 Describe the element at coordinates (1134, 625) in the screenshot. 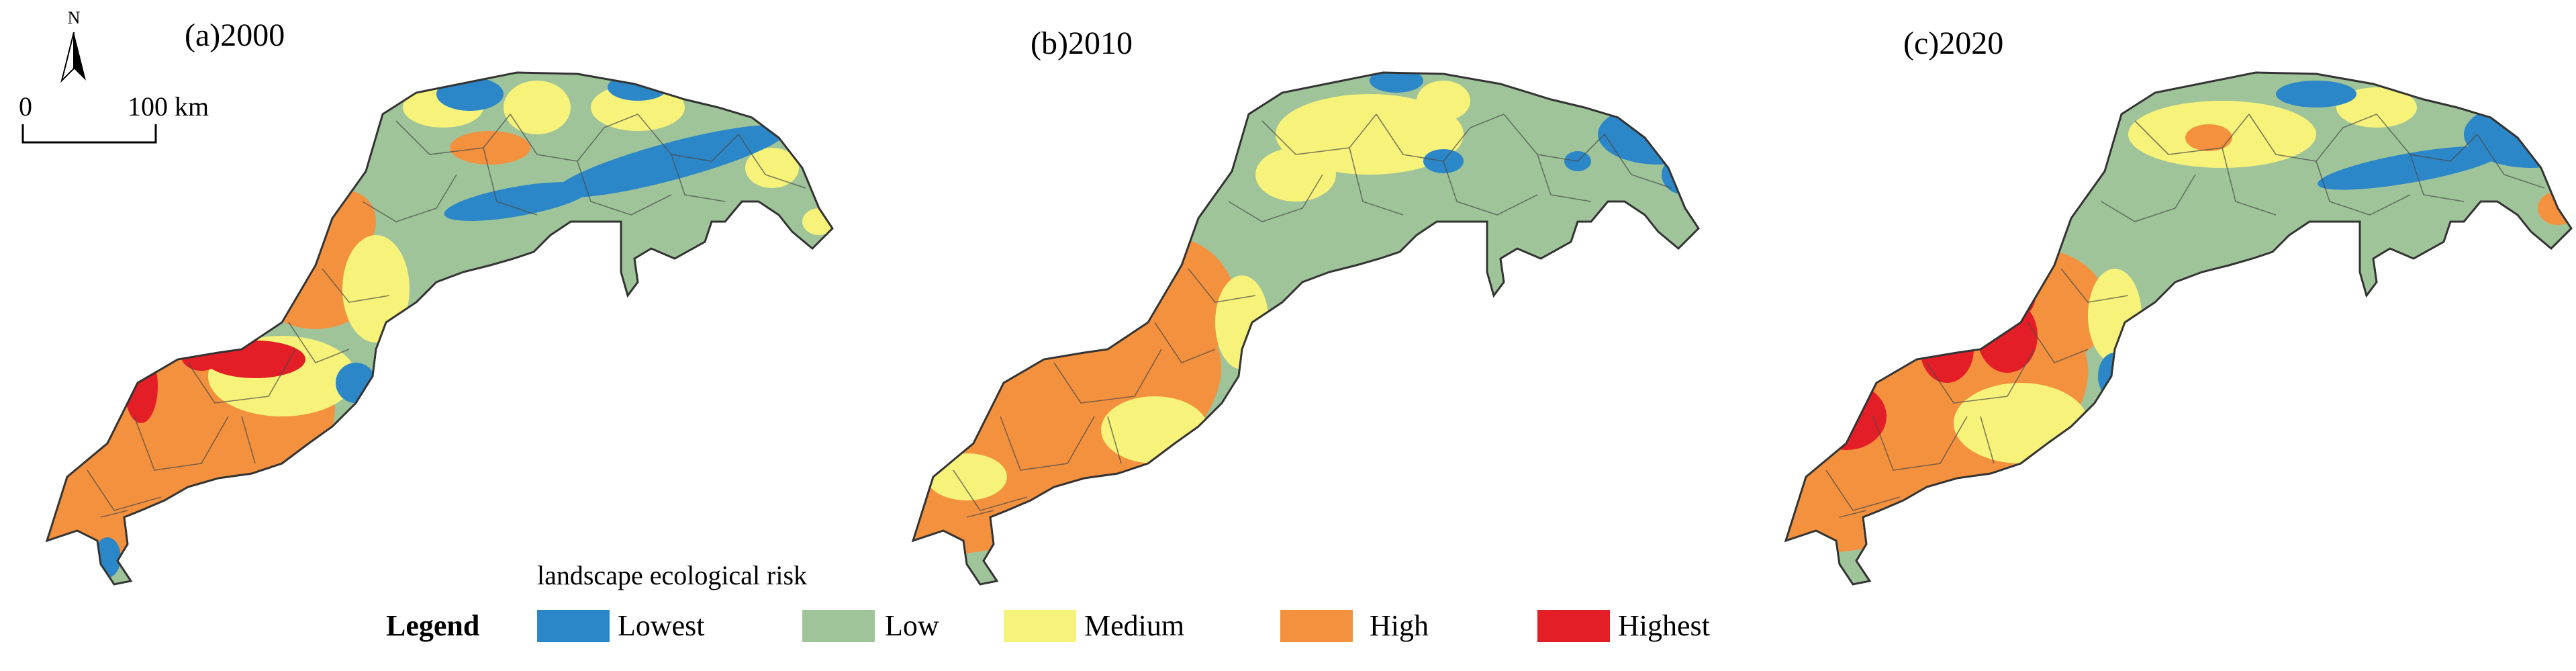

I see `legend-label-medium: Medium` at that location.